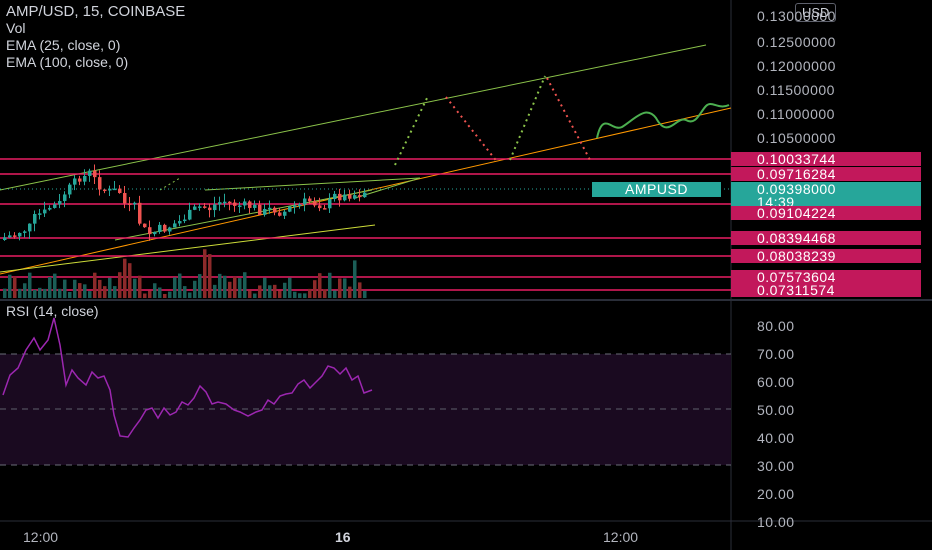 This screenshot has height=550, width=932. Describe the element at coordinates (776, 326) in the screenshot. I see `rsi-tick: 80.00` at that location.